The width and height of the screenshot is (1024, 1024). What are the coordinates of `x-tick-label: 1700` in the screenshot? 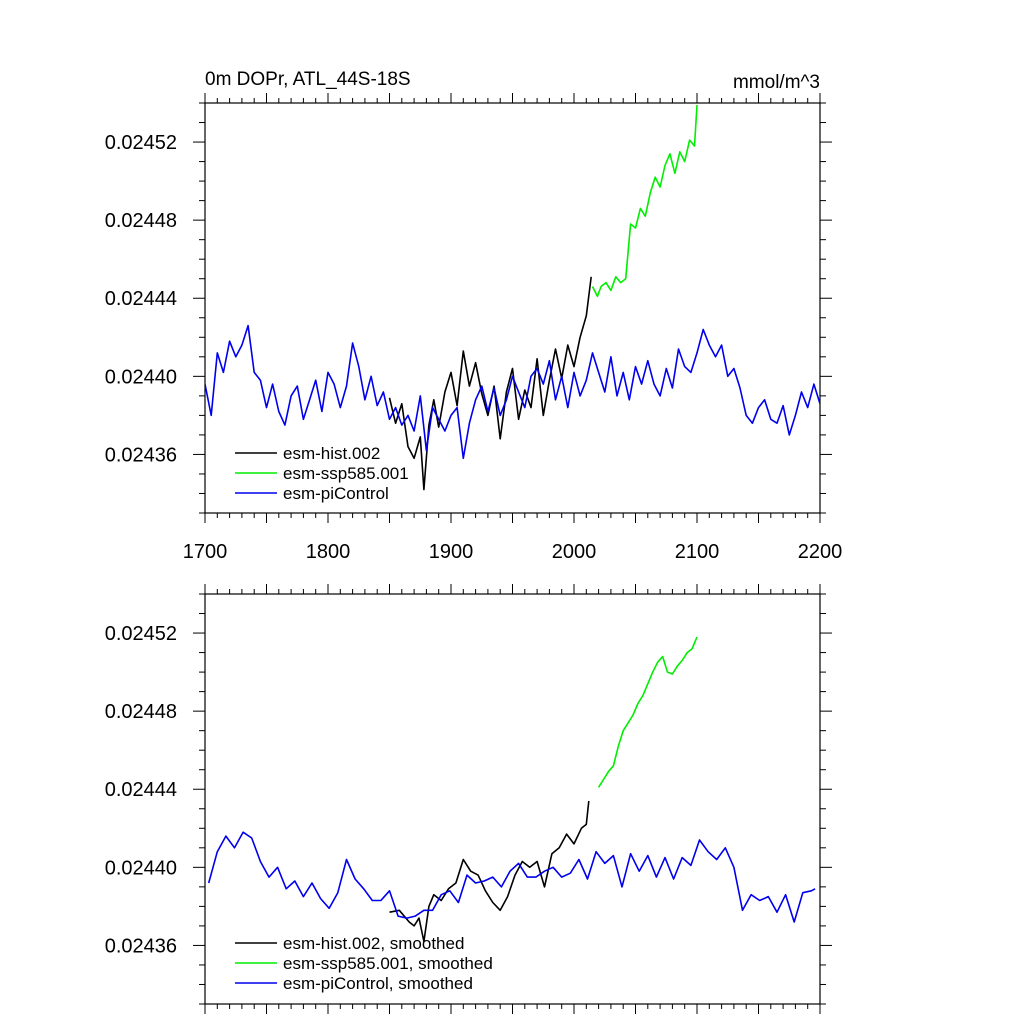 It's located at (205, 552).